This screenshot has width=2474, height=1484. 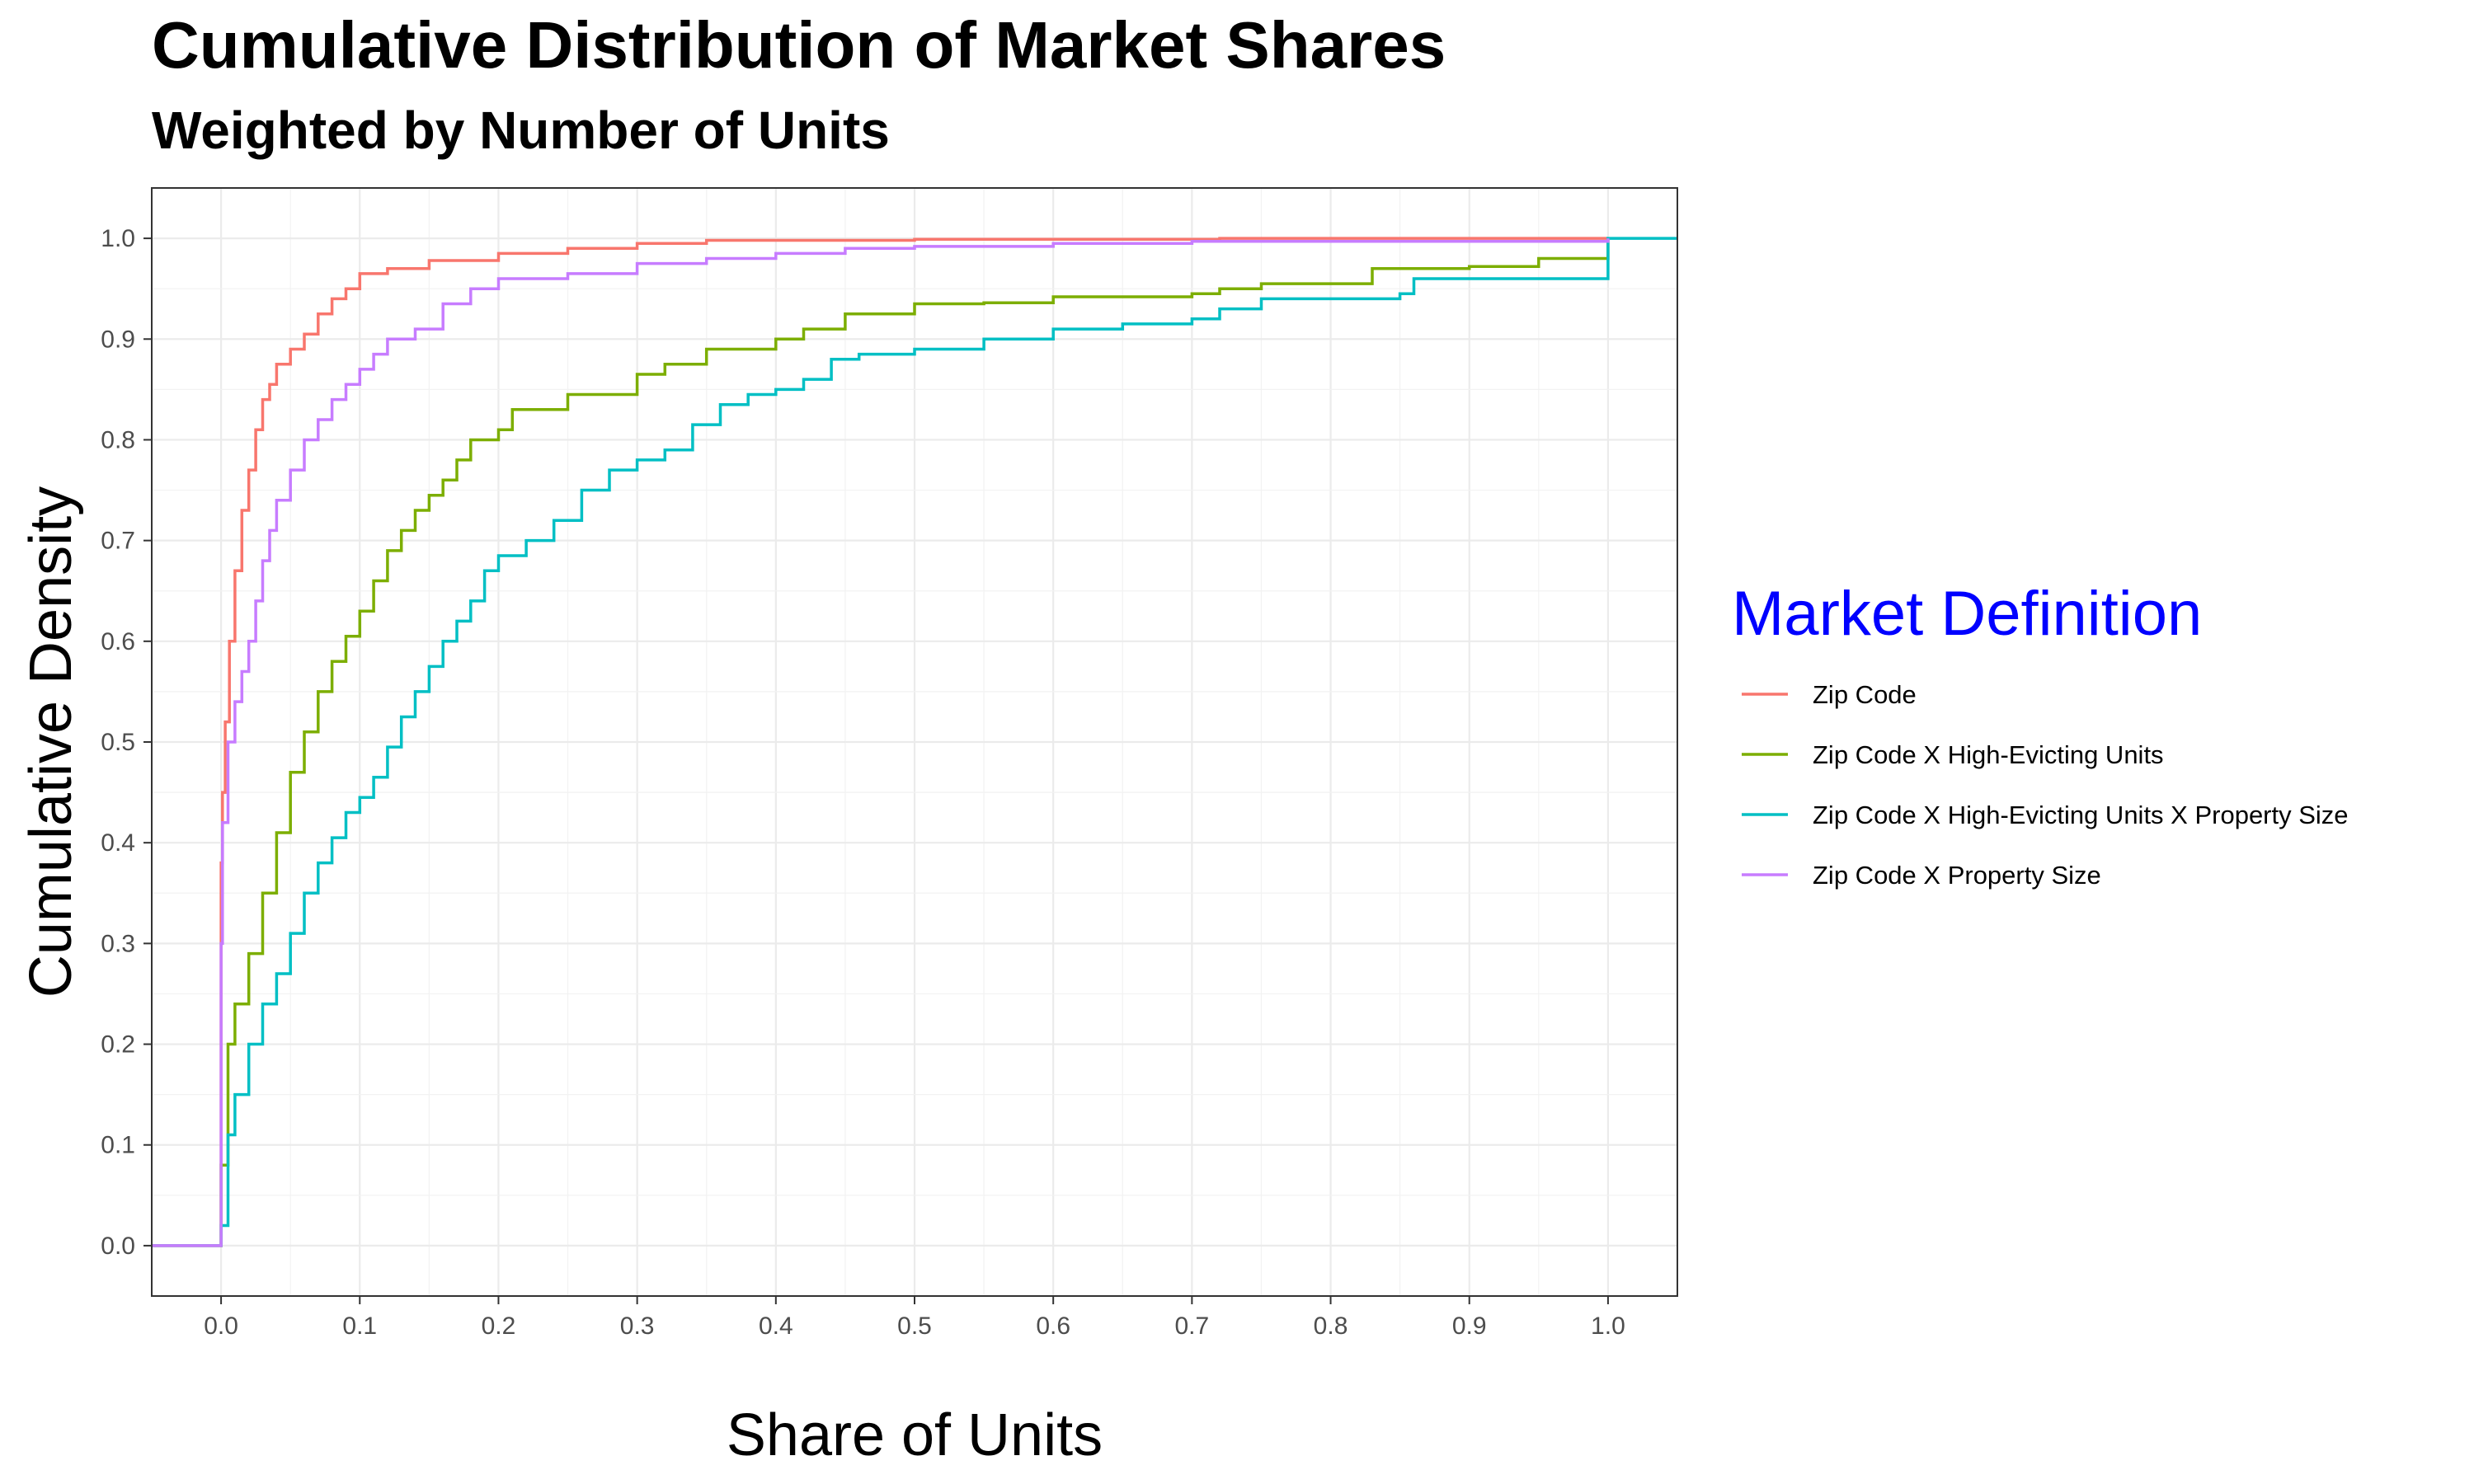 I want to click on legend-label: Zip Code X Property Size, so click(x=1957, y=876).